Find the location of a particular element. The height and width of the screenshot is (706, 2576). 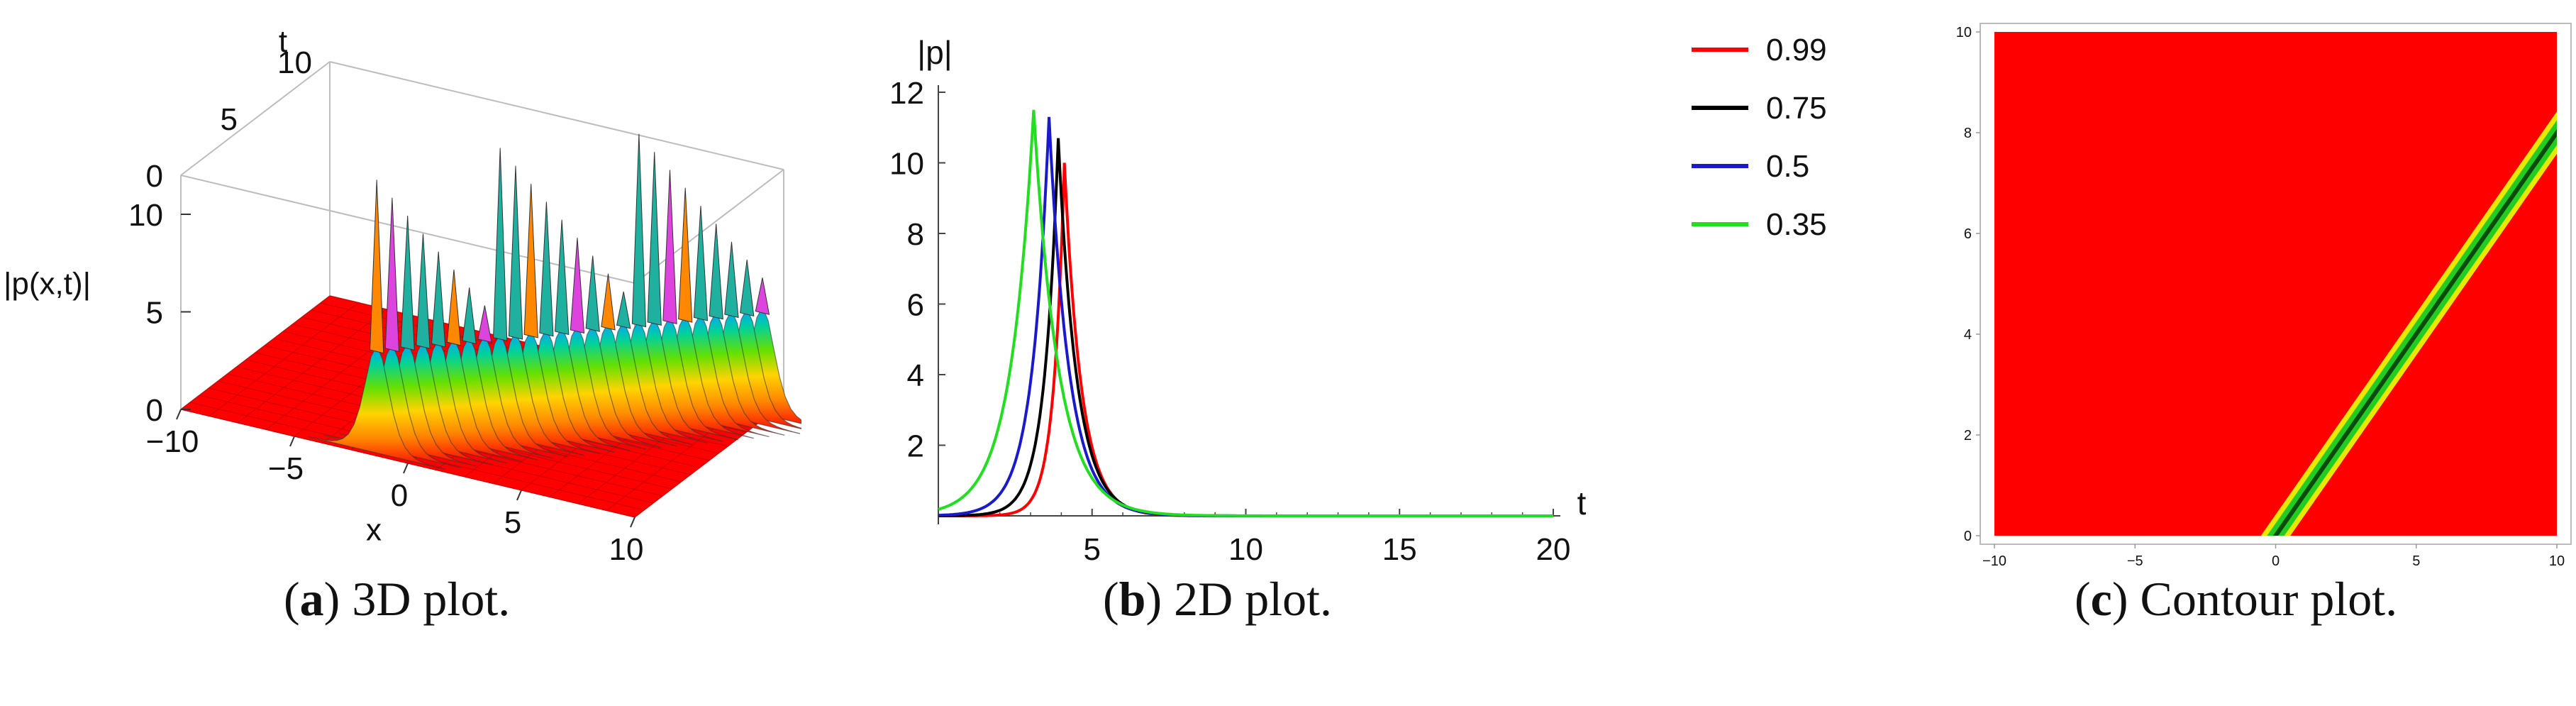

z-axis-label: |p(x,t)| is located at coordinates (47, 283).